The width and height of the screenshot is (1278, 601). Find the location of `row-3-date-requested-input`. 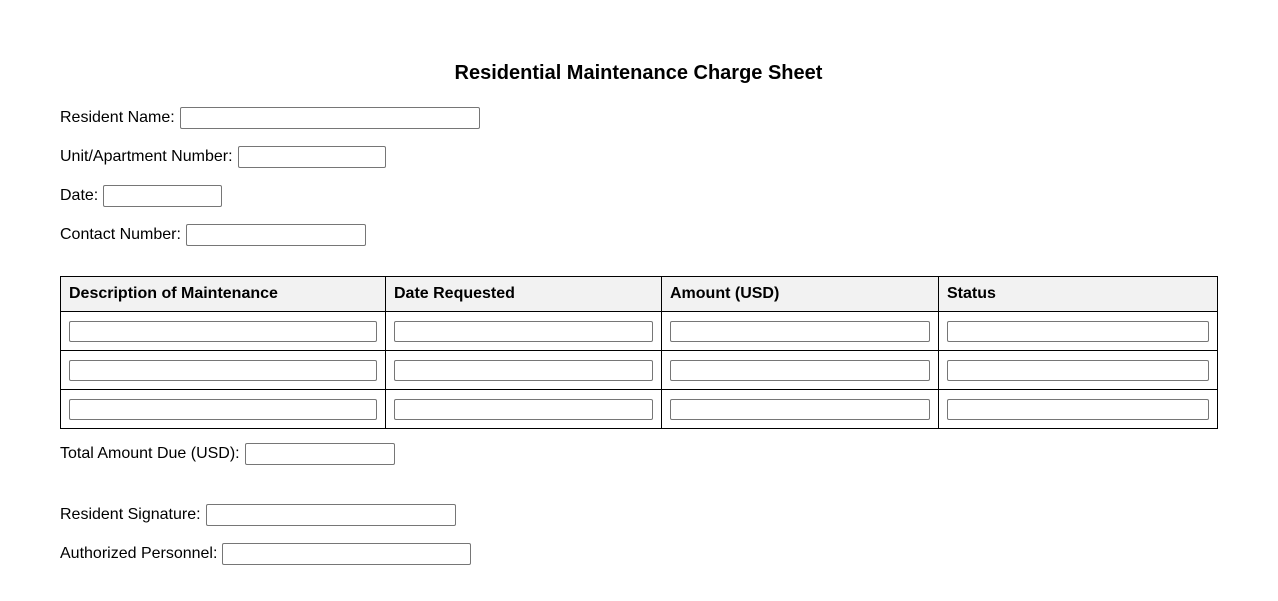

row-3-date-requested-input is located at coordinates (523, 409).